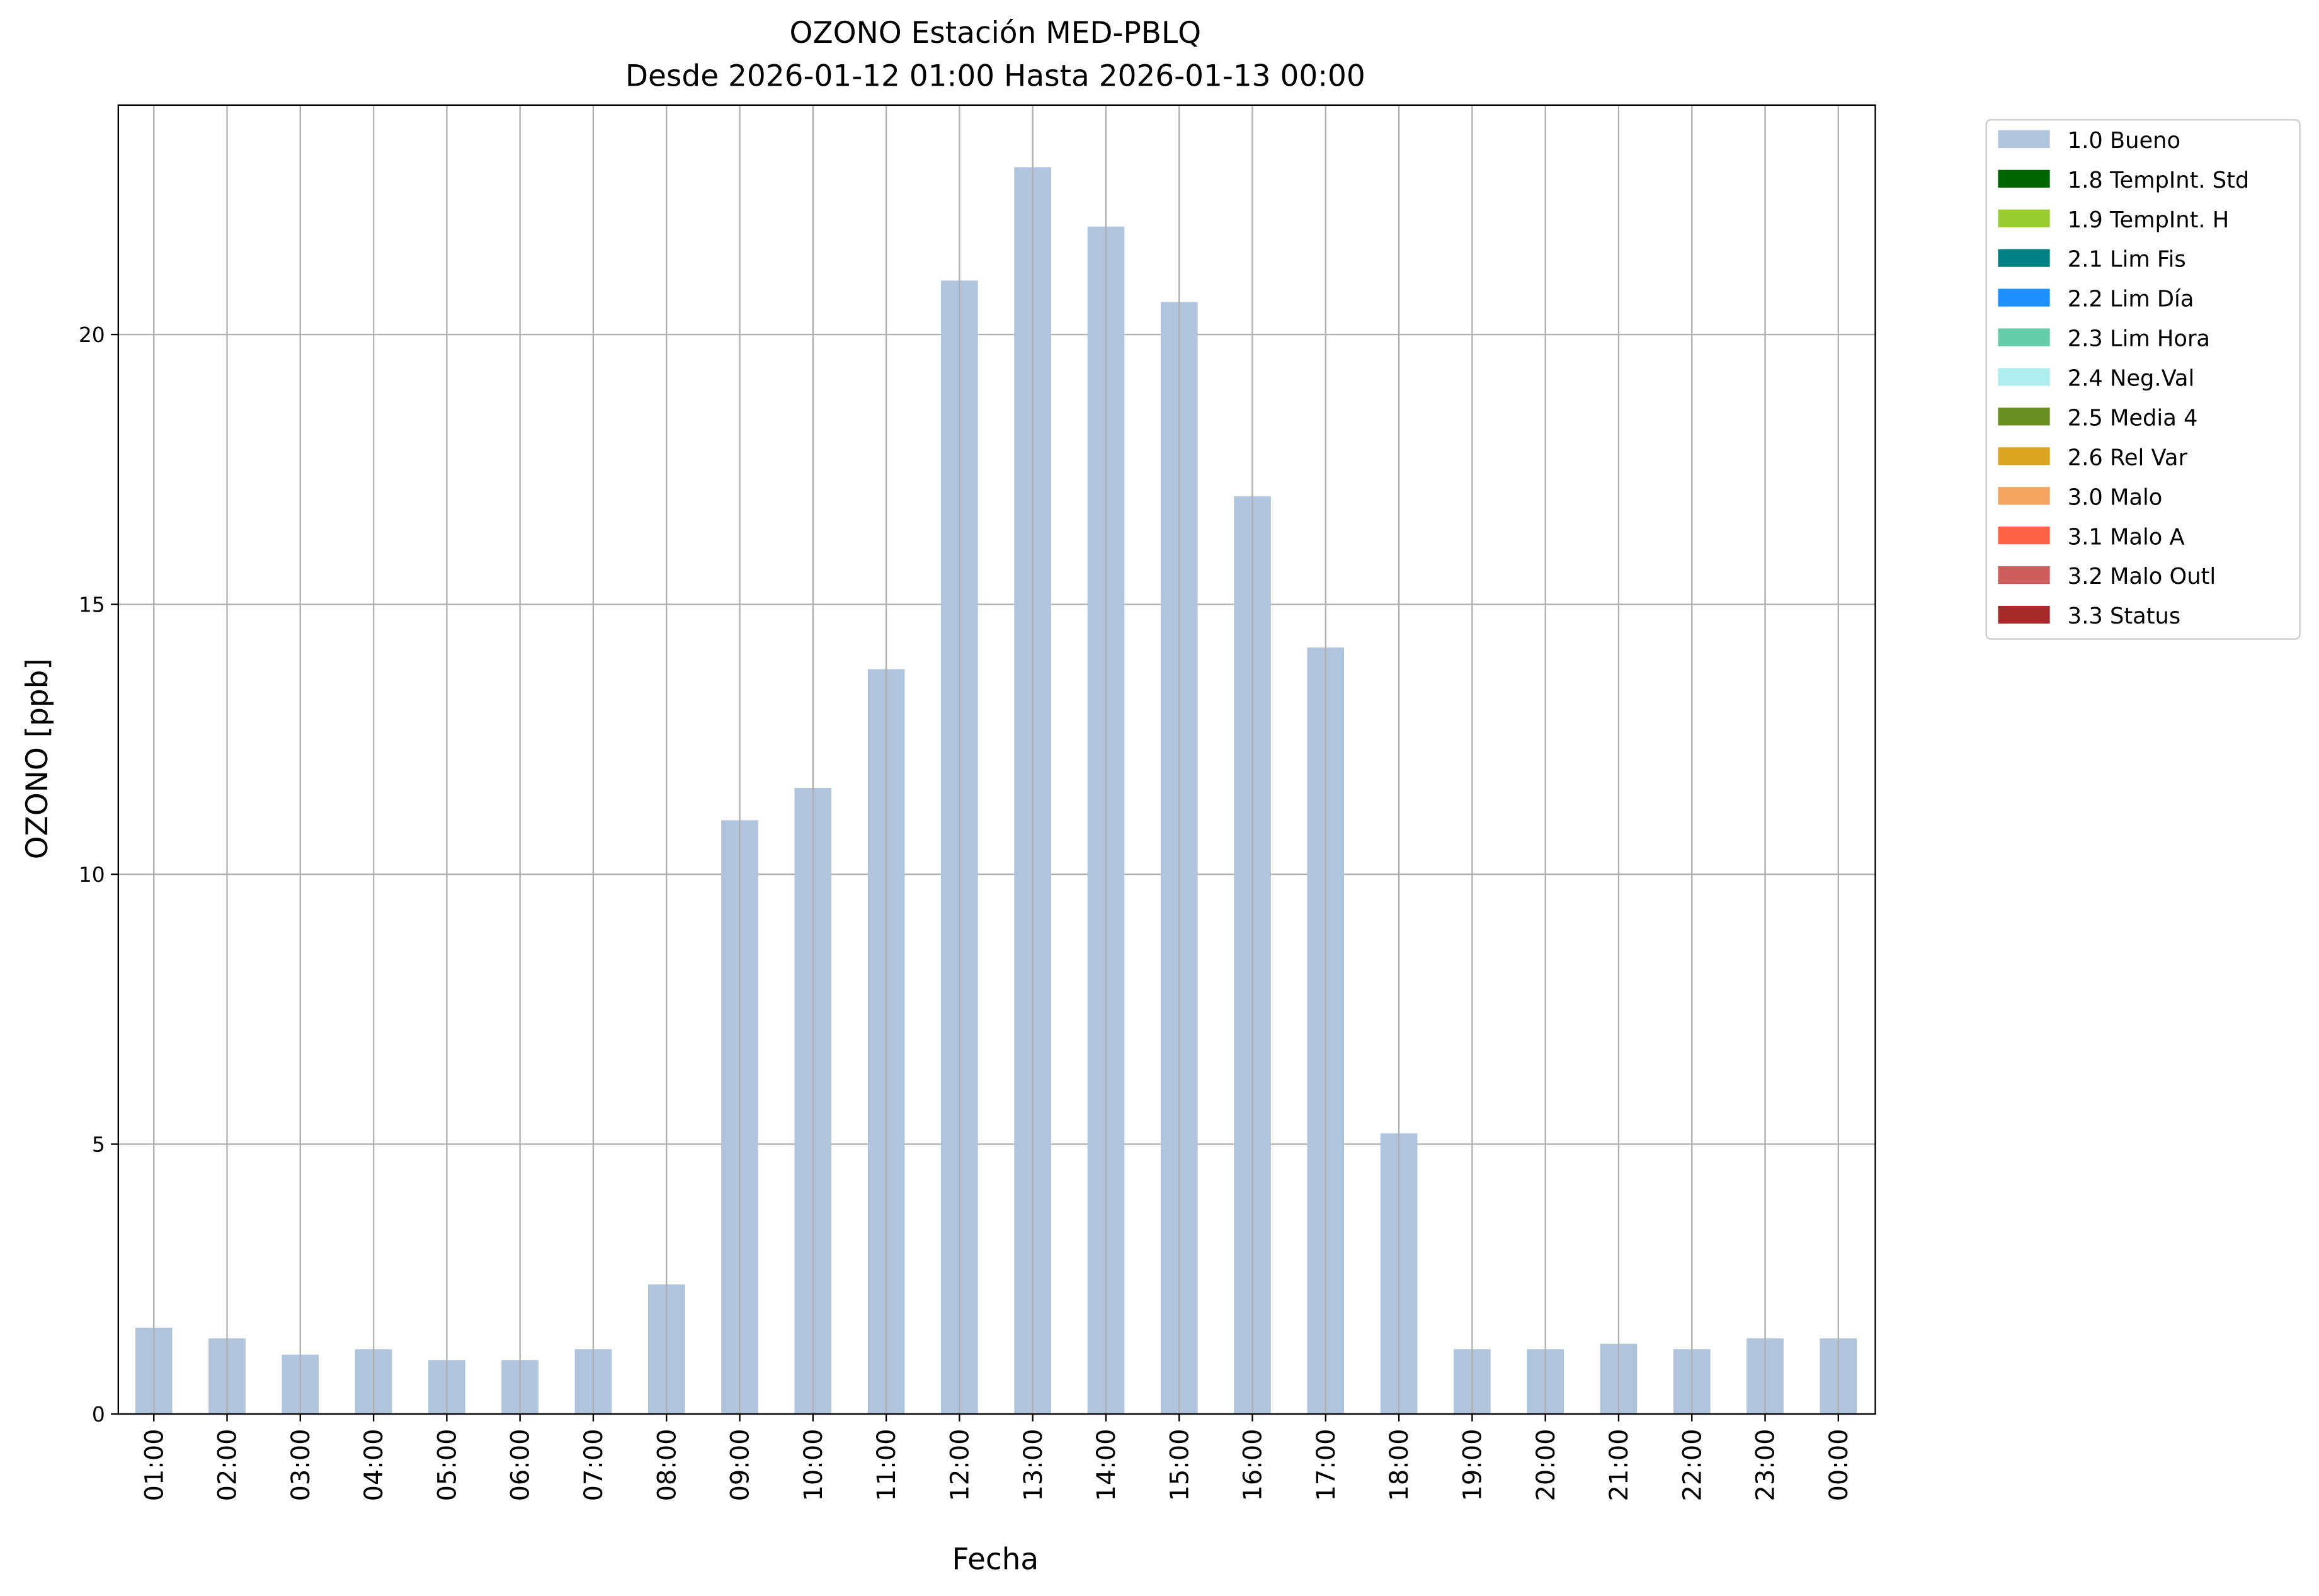  Describe the element at coordinates (1106, 1465) in the screenshot. I see `x-tick-label: 14:00` at that location.